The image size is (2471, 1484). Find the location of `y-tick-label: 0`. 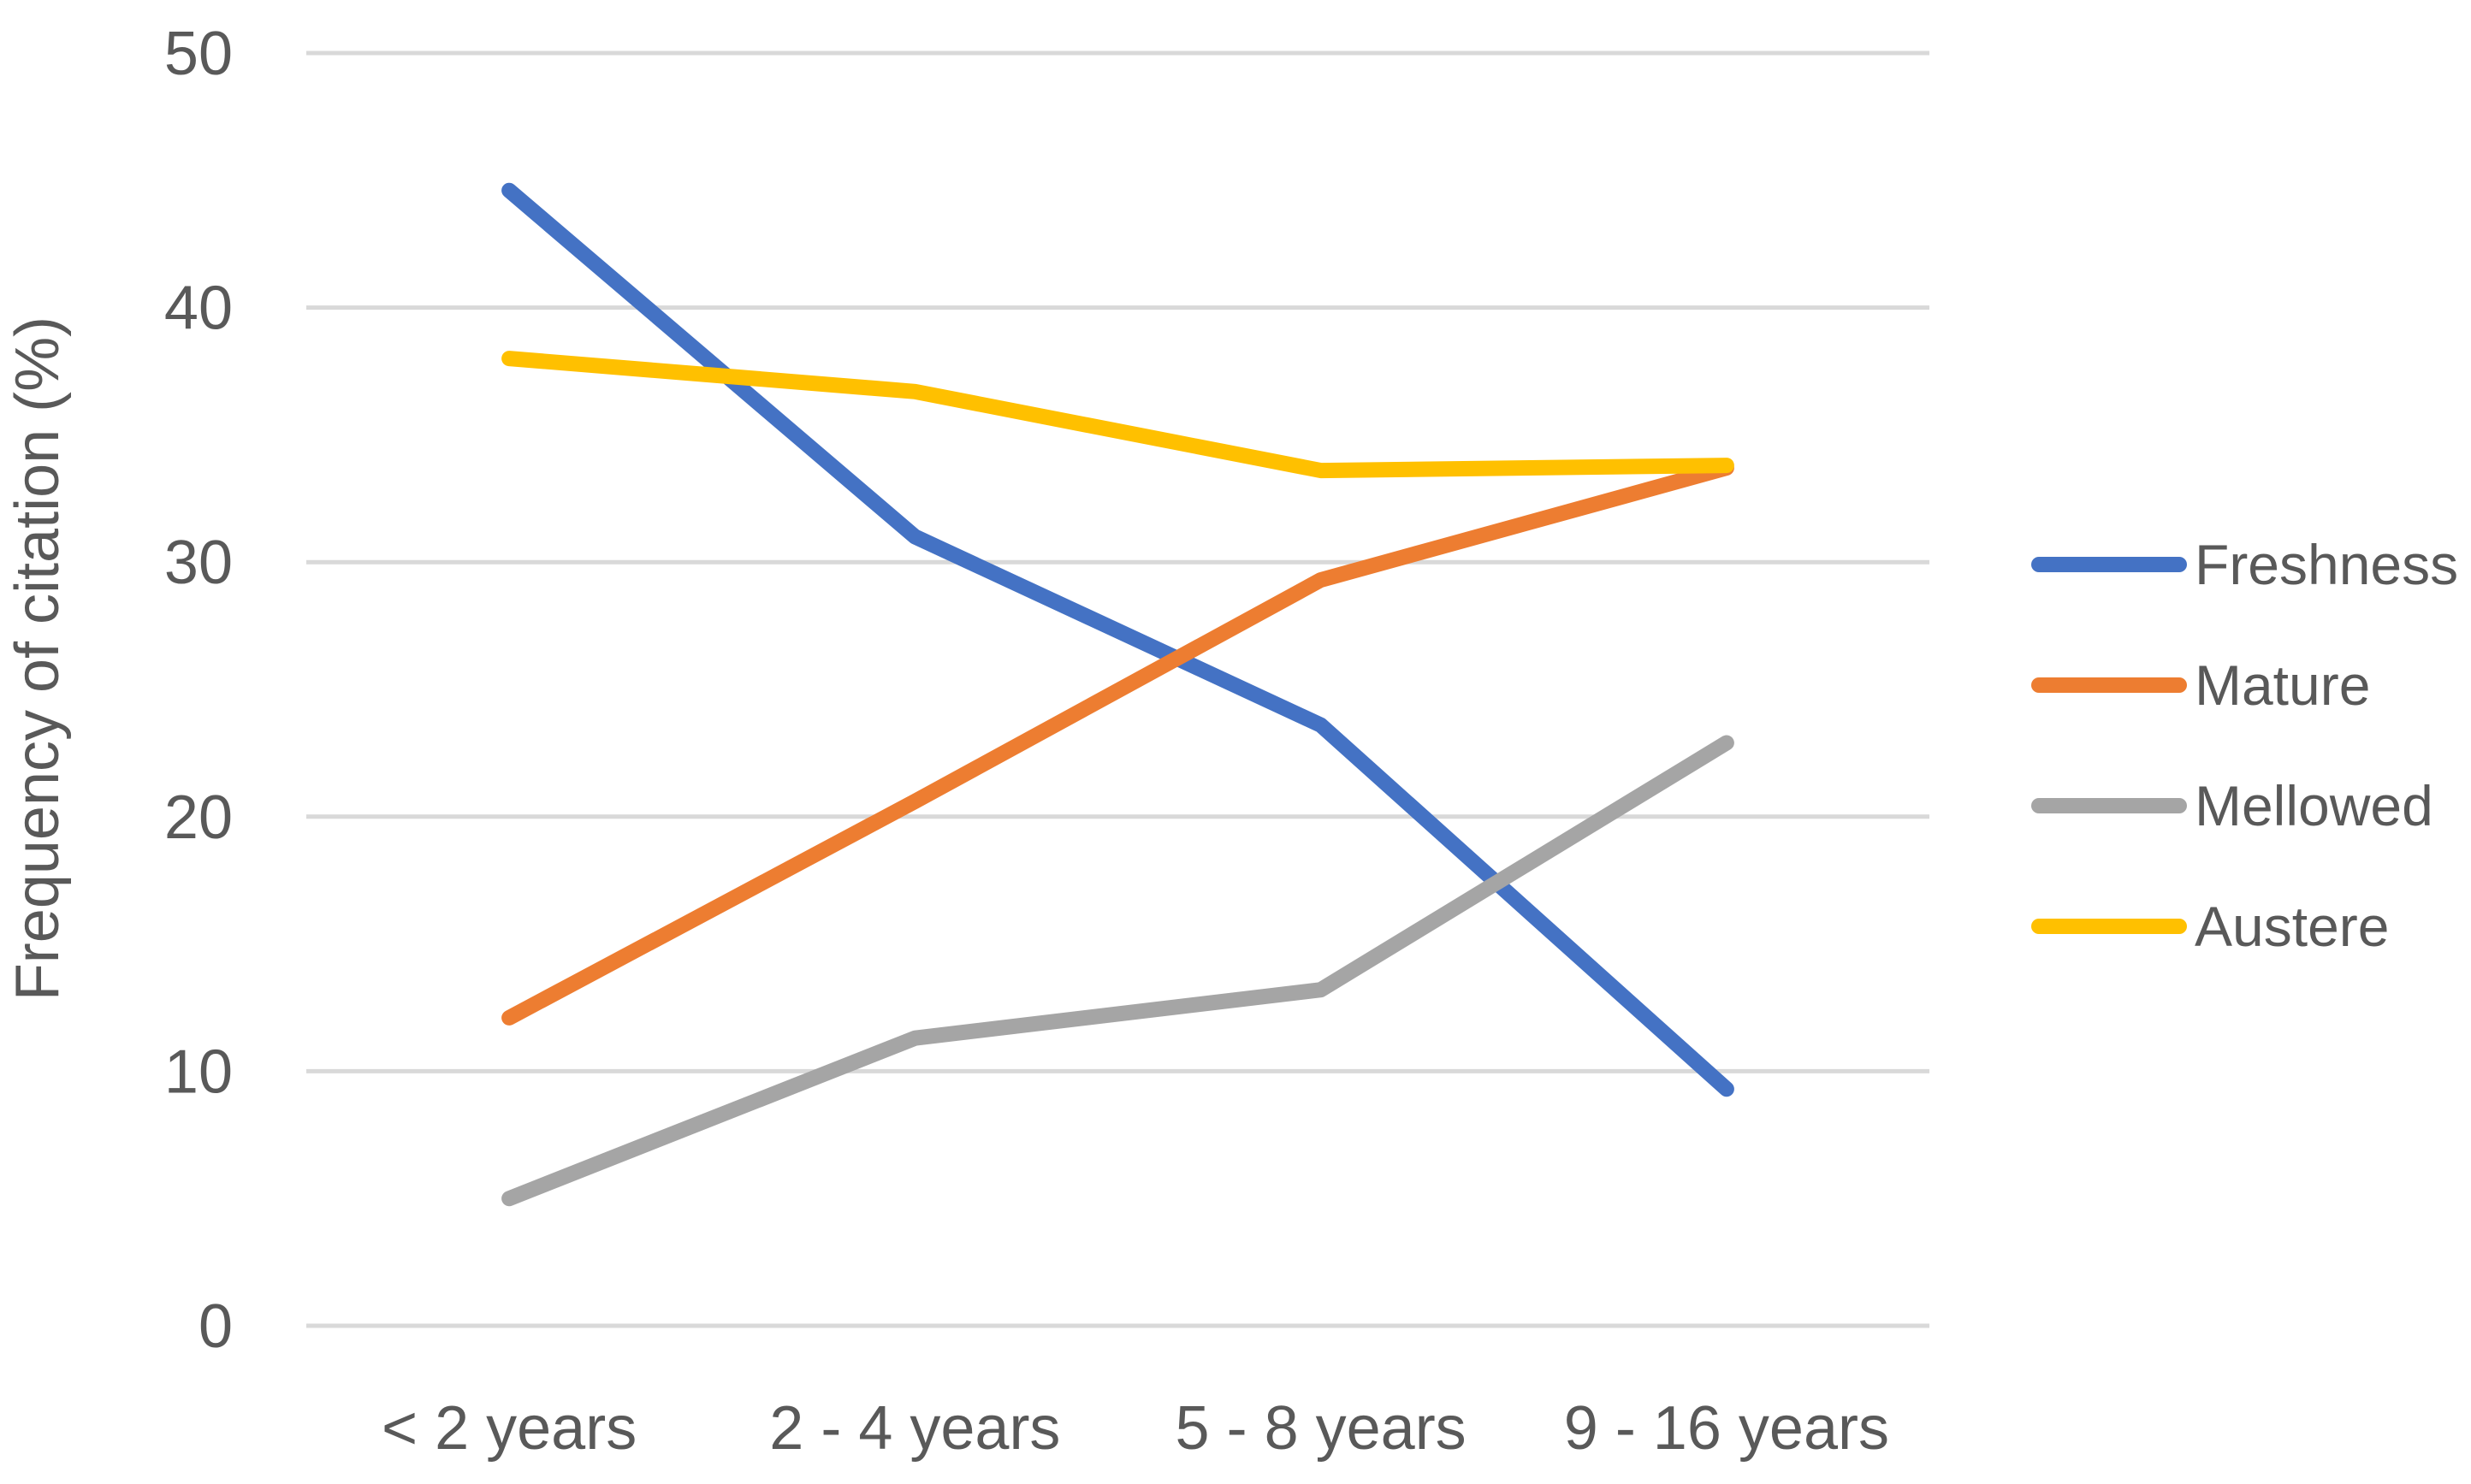

y-tick-label: 0 is located at coordinates (216, 1326).